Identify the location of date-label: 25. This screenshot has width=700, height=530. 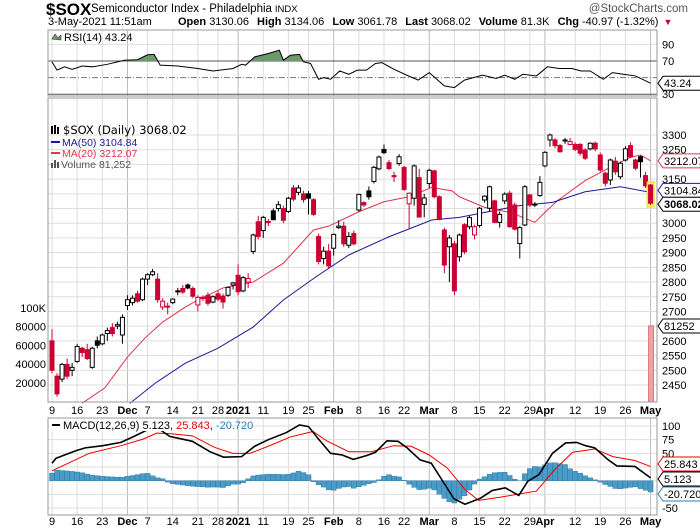
(308, 411).